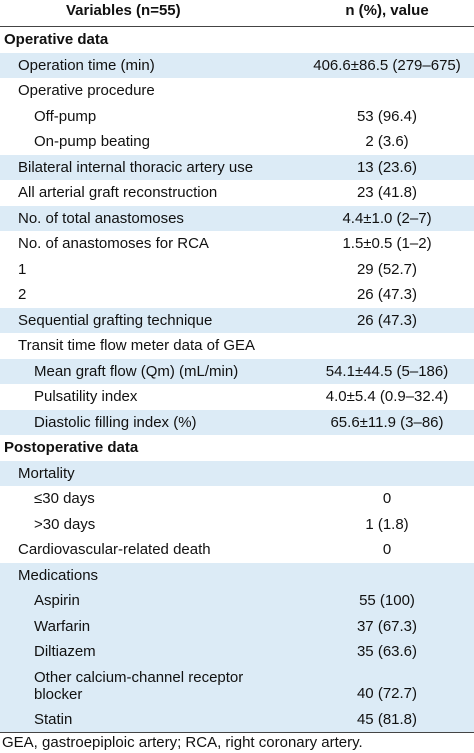 The image size is (474, 753). What do you see at coordinates (65, 524) in the screenshot?
I see `row-label: >30 days` at bounding box center [65, 524].